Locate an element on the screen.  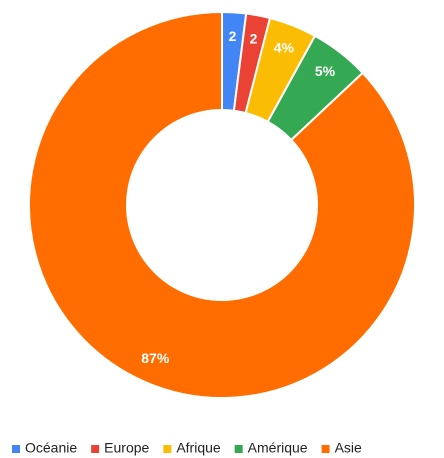
legend-text: Europe is located at coordinates (126, 448).